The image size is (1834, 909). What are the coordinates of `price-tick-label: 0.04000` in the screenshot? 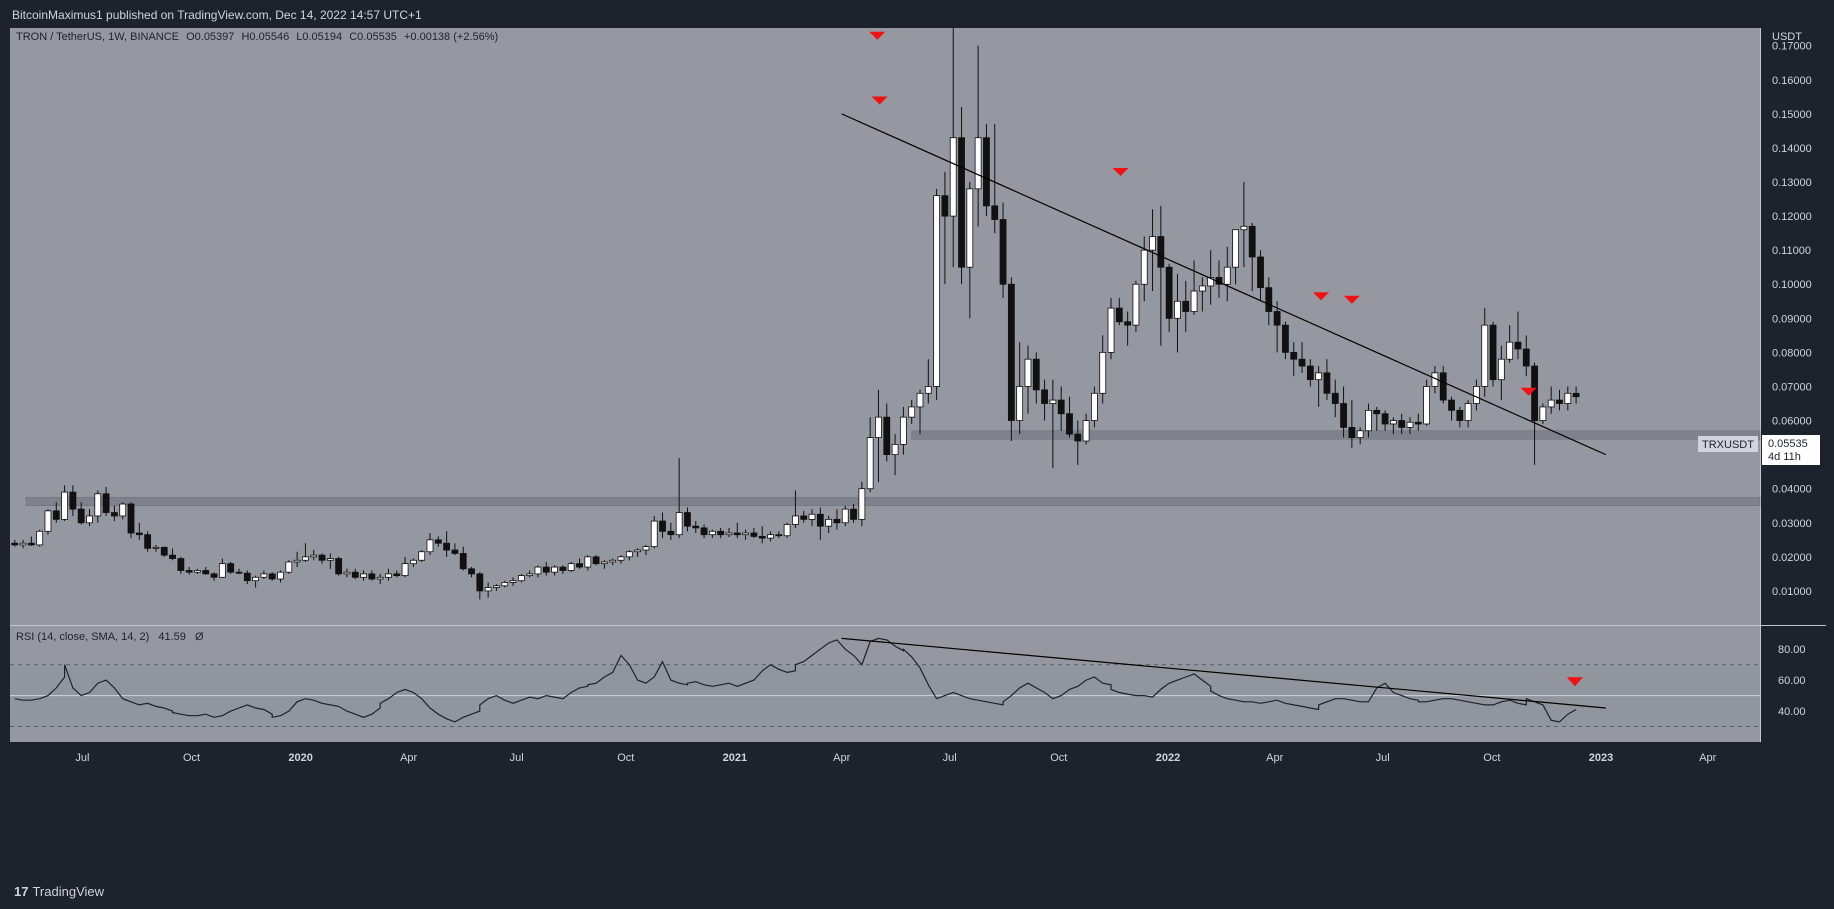 It's located at (1792, 490).